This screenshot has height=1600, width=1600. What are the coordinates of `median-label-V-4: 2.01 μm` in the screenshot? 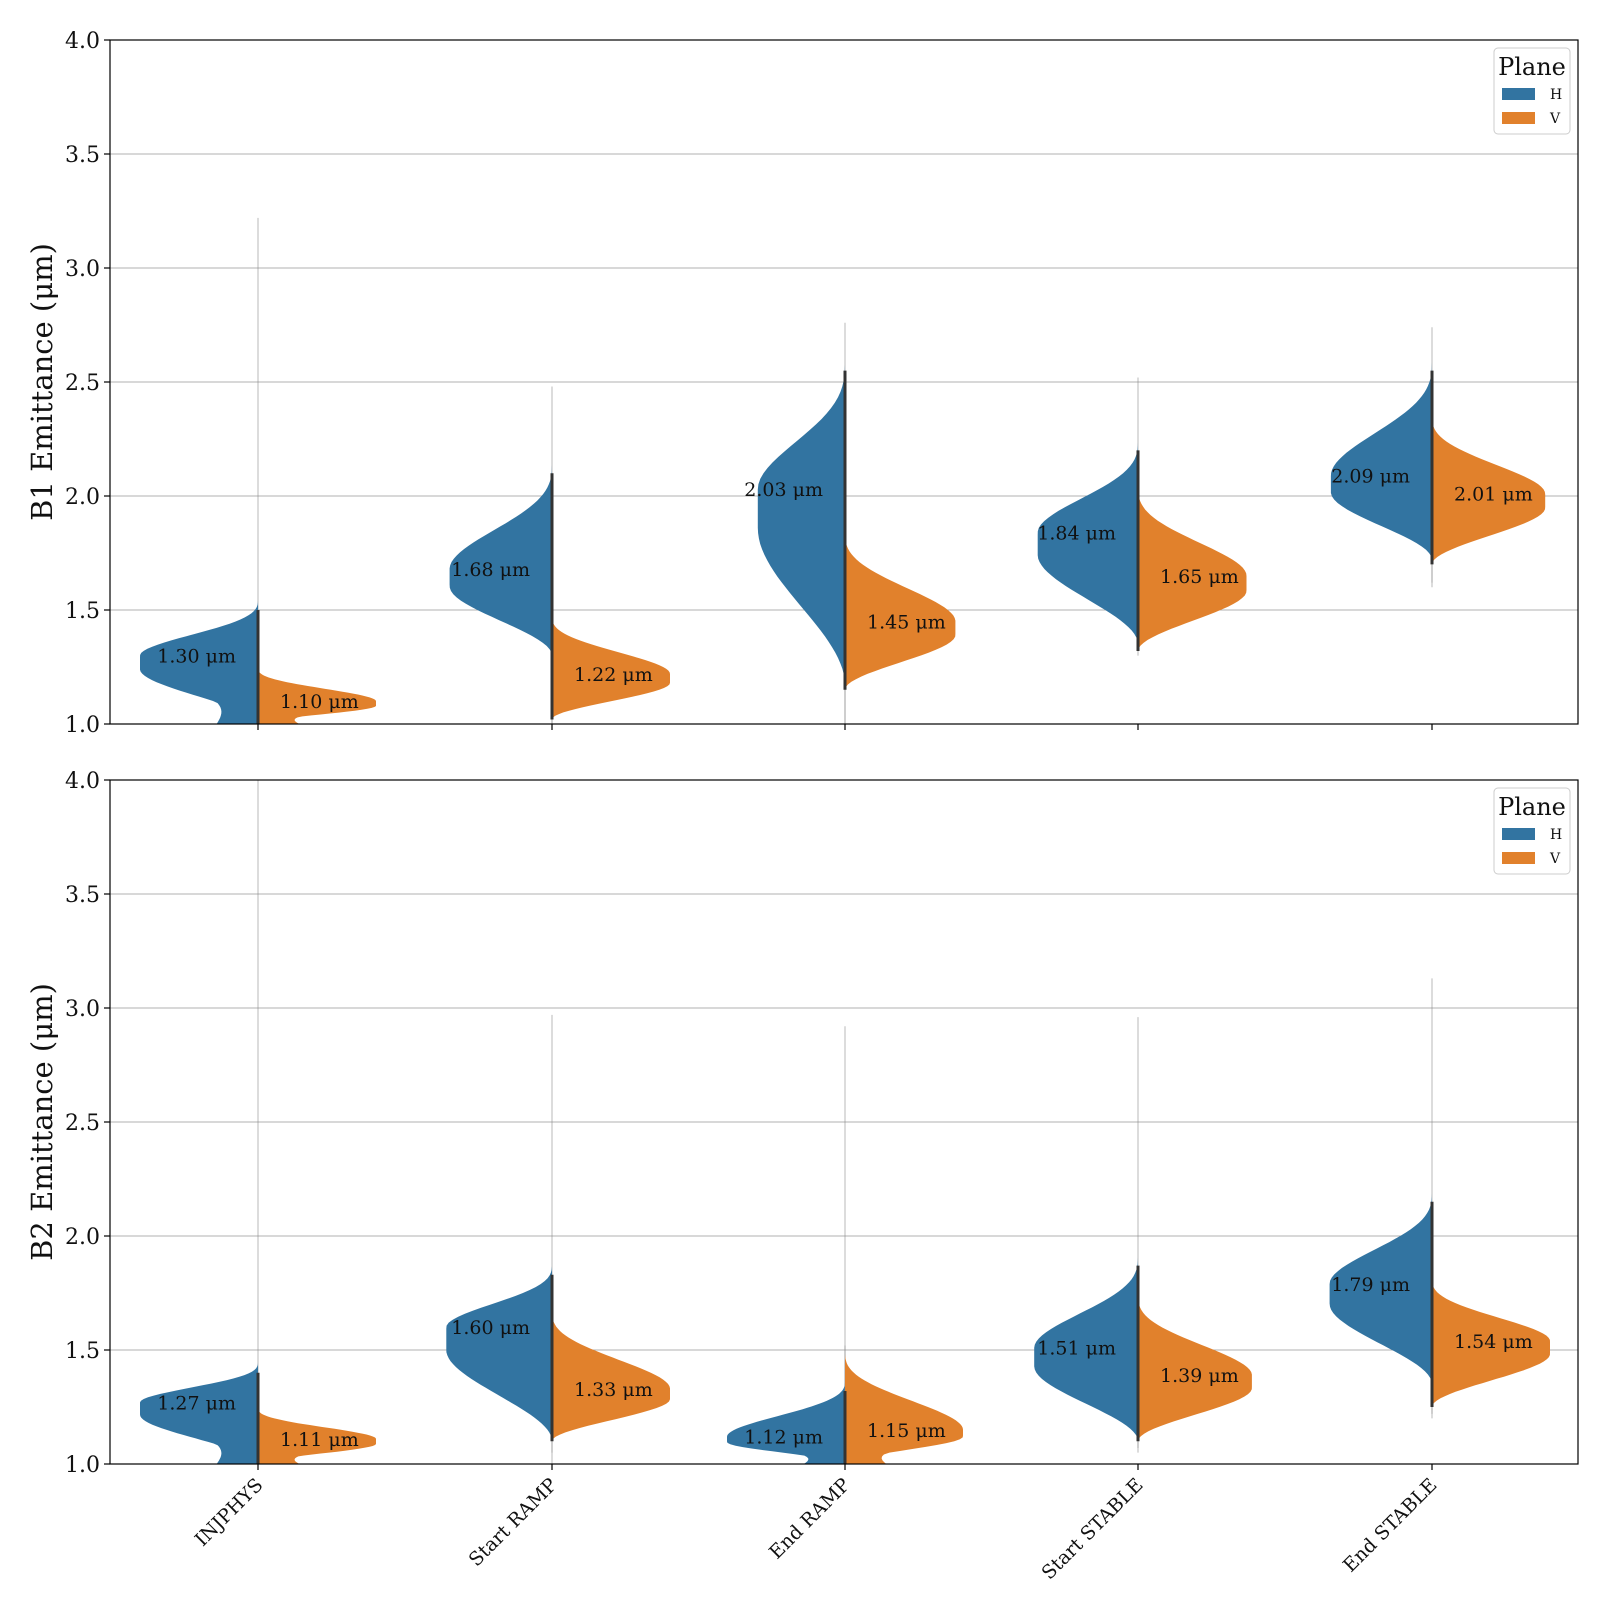 It's located at (1493, 495).